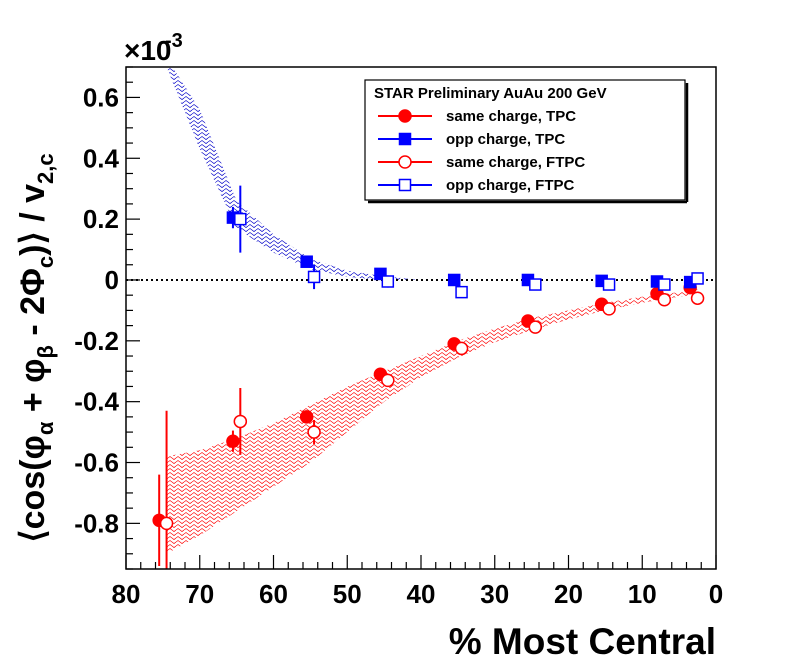  I want to click on x-axis-label: % Most Central, so click(582, 641).